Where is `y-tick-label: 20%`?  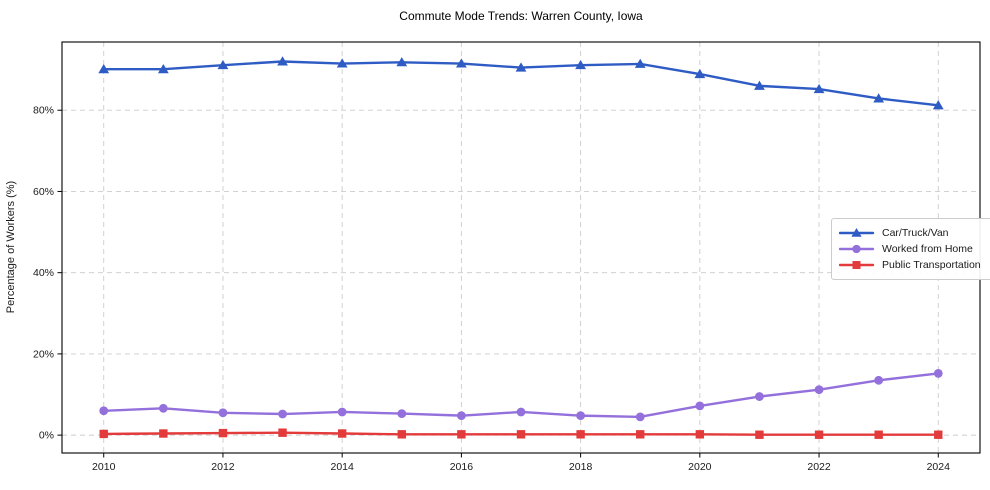 y-tick-label: 20% is located at coordinates (43, 354).